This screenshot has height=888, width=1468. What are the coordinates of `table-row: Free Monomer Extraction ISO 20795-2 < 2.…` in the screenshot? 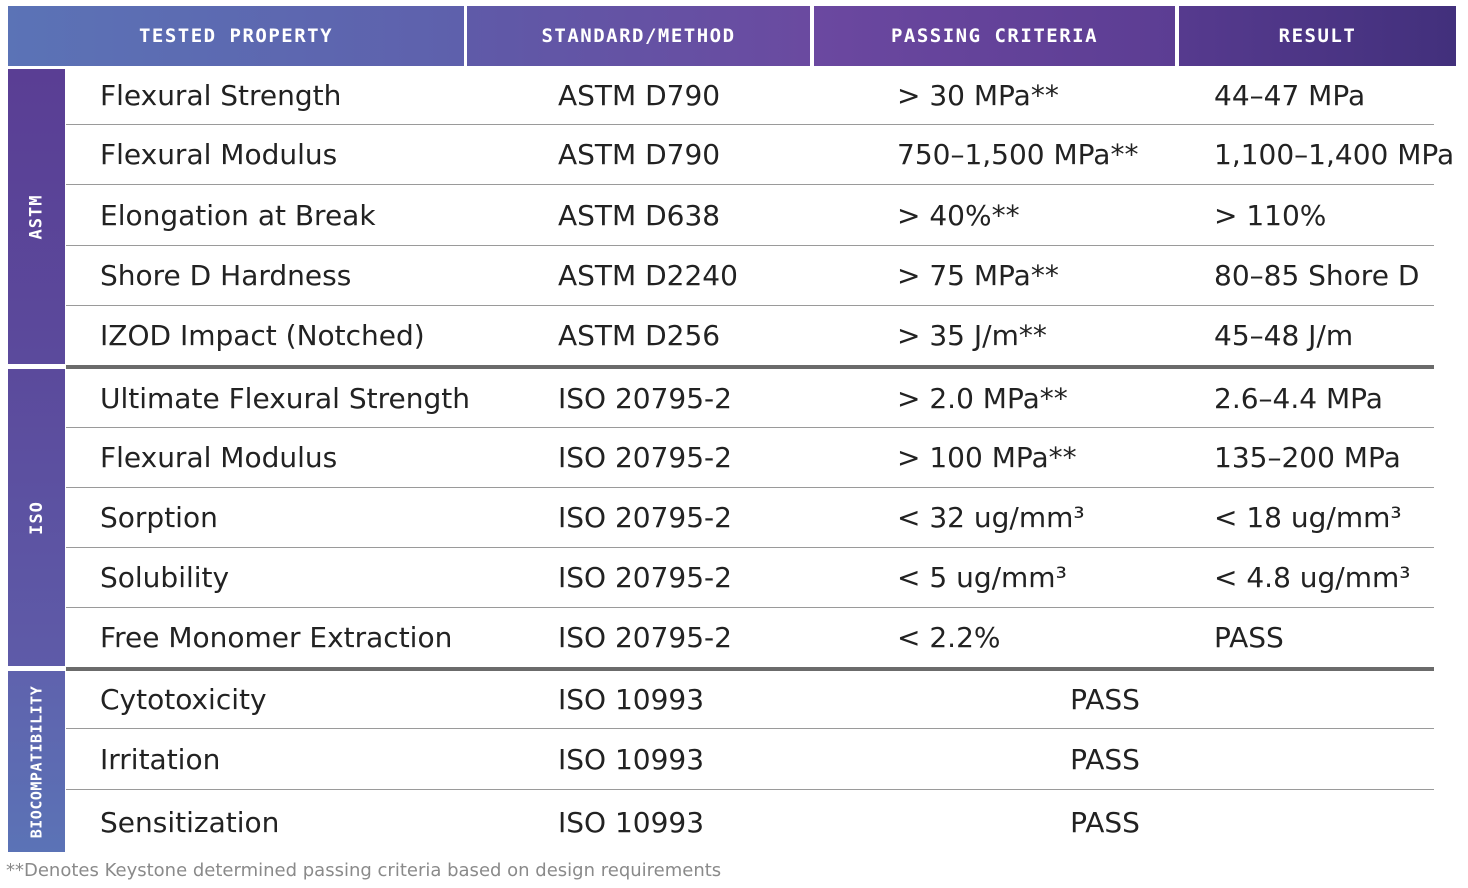 It's located at (750, 639).